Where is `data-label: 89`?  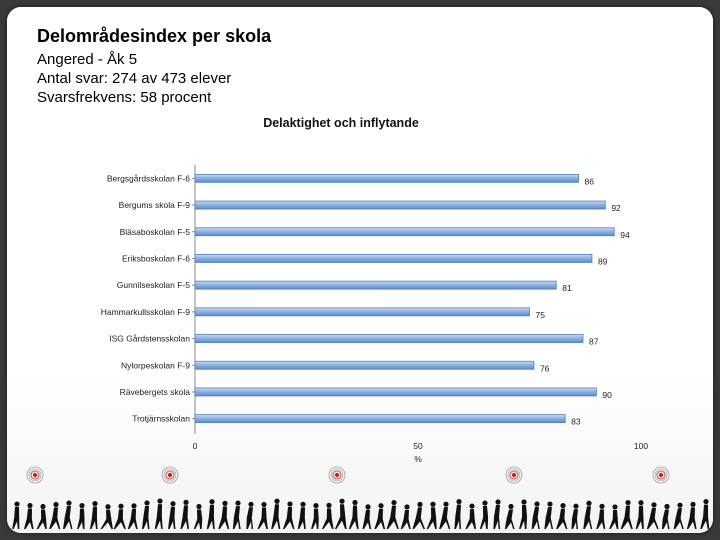 data-label: 89 is located at coordinates (603, 261).